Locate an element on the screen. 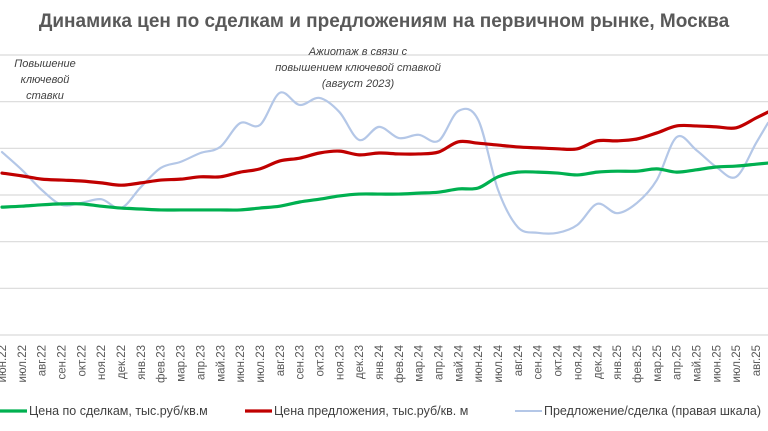 The height and width of the screenshot is (431, 768). x-tick-label: дек.22 is located at coordinates (122, 362).